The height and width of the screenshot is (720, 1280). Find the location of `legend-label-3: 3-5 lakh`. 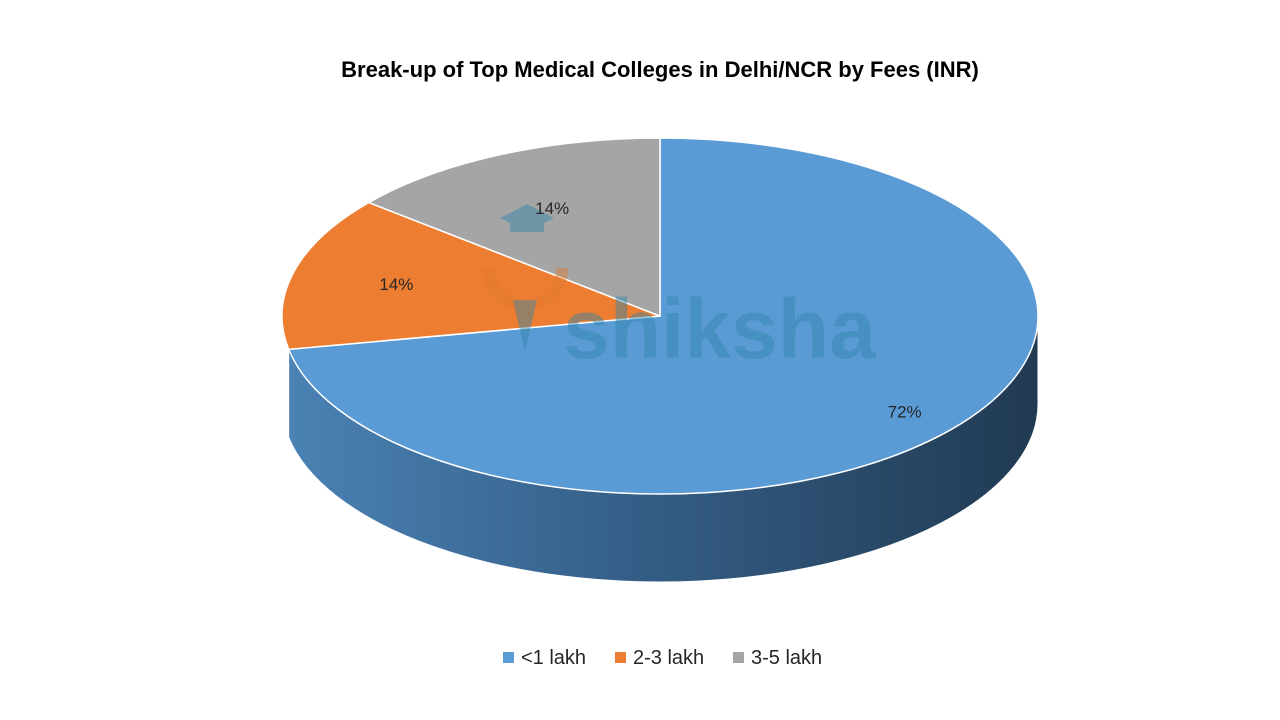

legend-label-3: 3-5 lakh is located at coordinates (786, 658).